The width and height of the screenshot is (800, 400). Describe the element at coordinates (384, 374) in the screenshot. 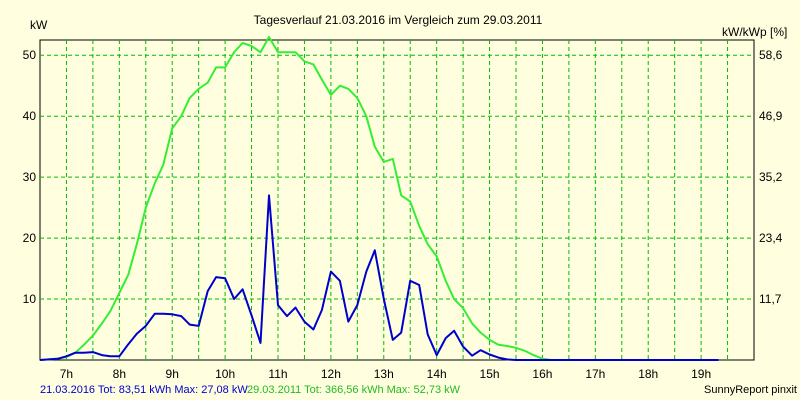

I see `x-tick-label: 13h` at that location.